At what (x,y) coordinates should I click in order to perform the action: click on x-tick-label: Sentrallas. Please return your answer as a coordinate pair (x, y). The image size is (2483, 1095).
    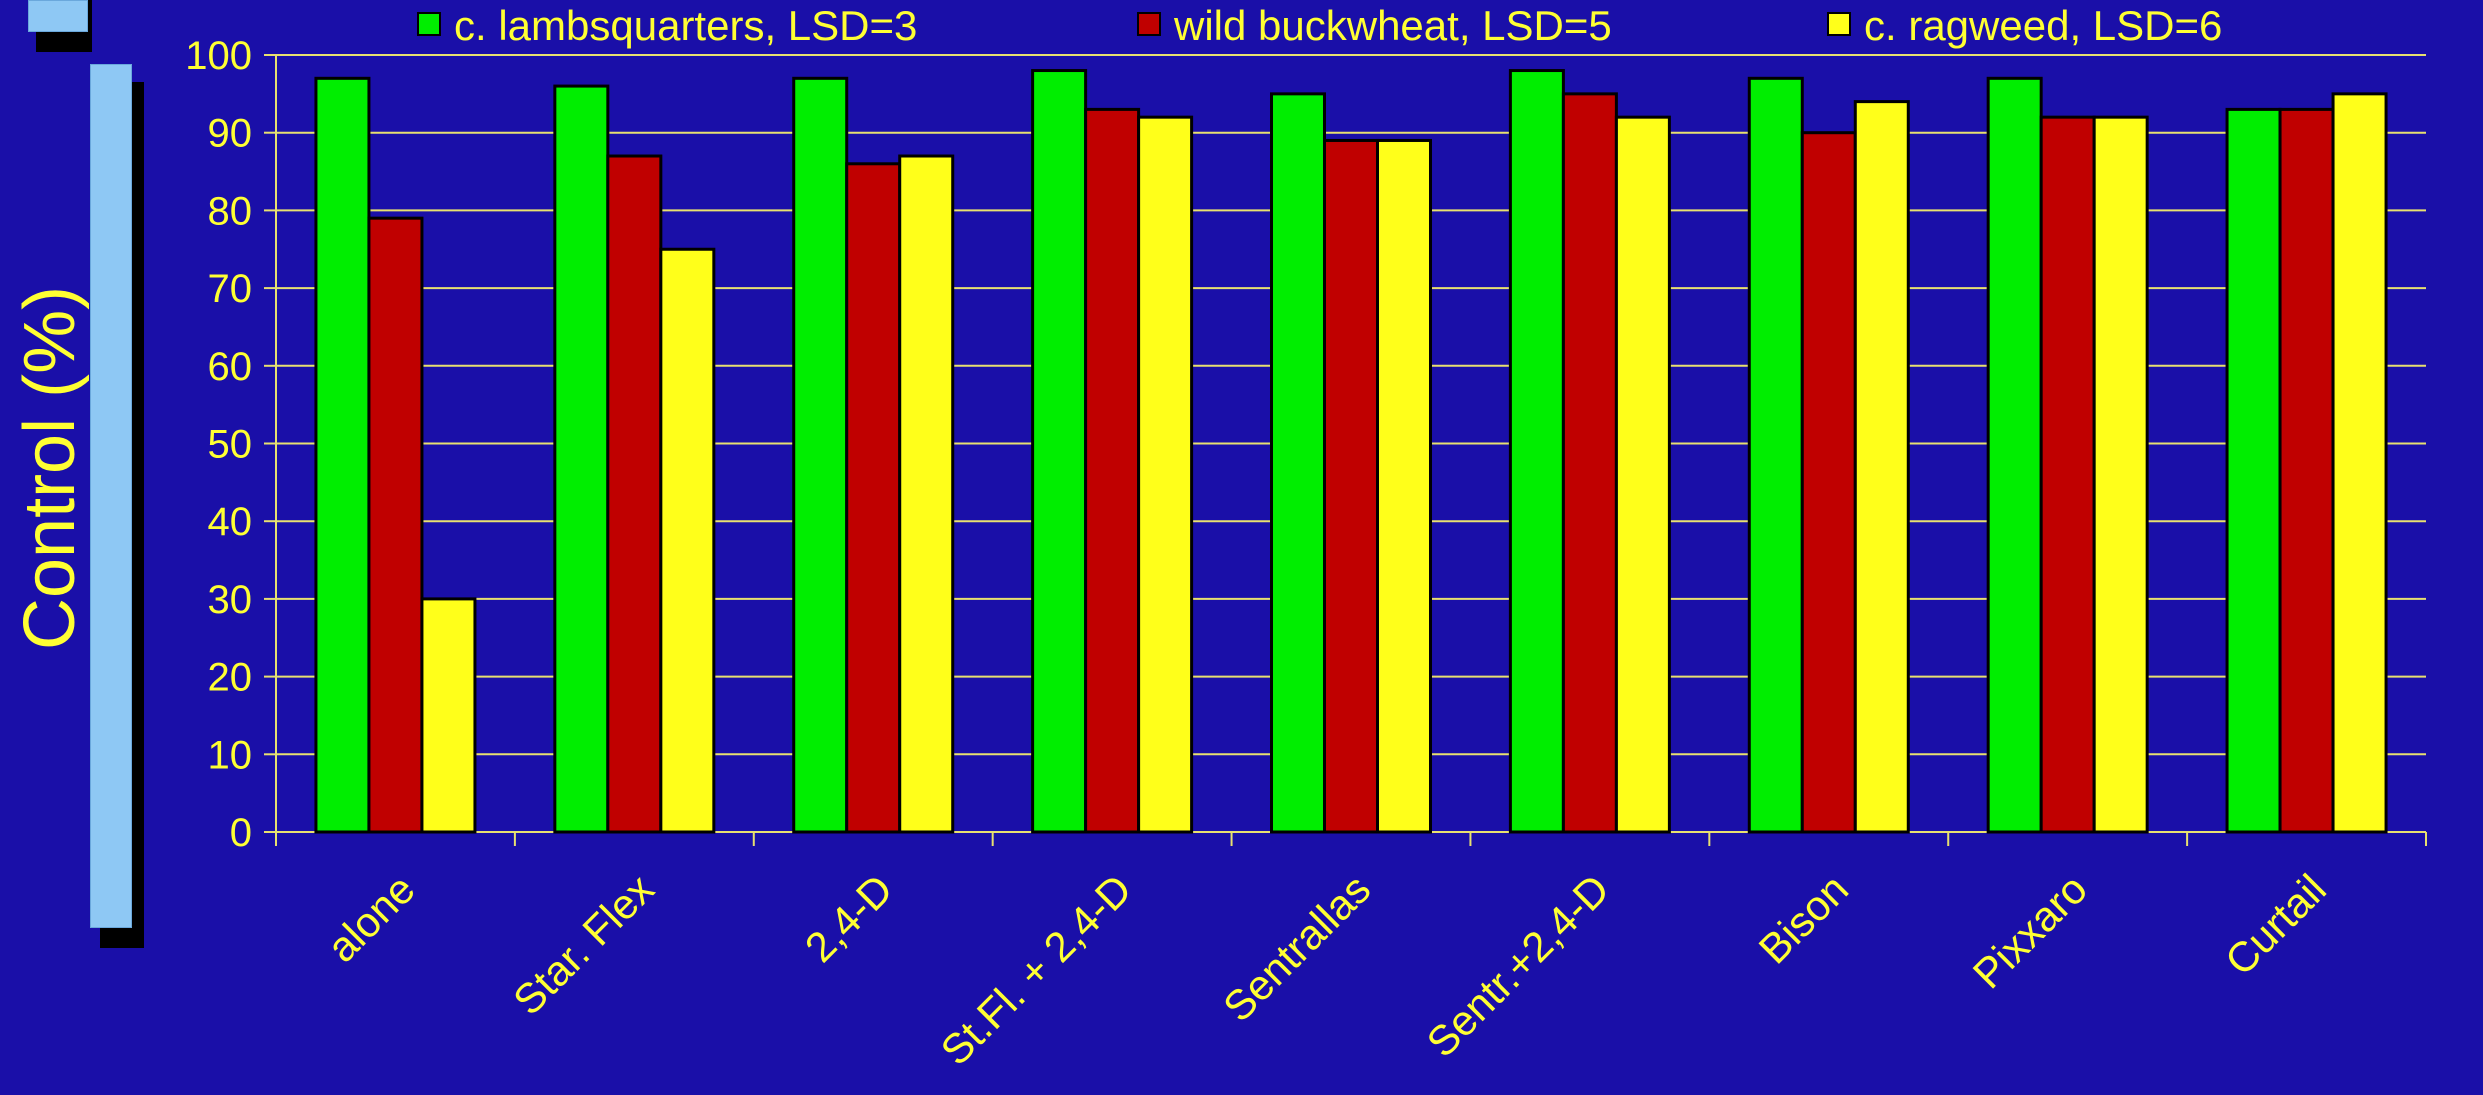
    Looking at the image, I should click on (1296, 947).